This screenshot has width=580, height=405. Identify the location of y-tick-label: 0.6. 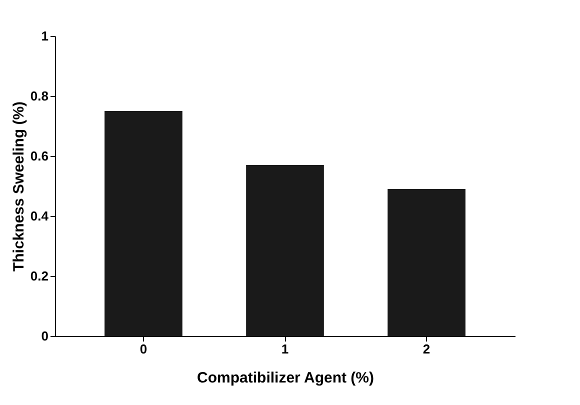
(39, 156).